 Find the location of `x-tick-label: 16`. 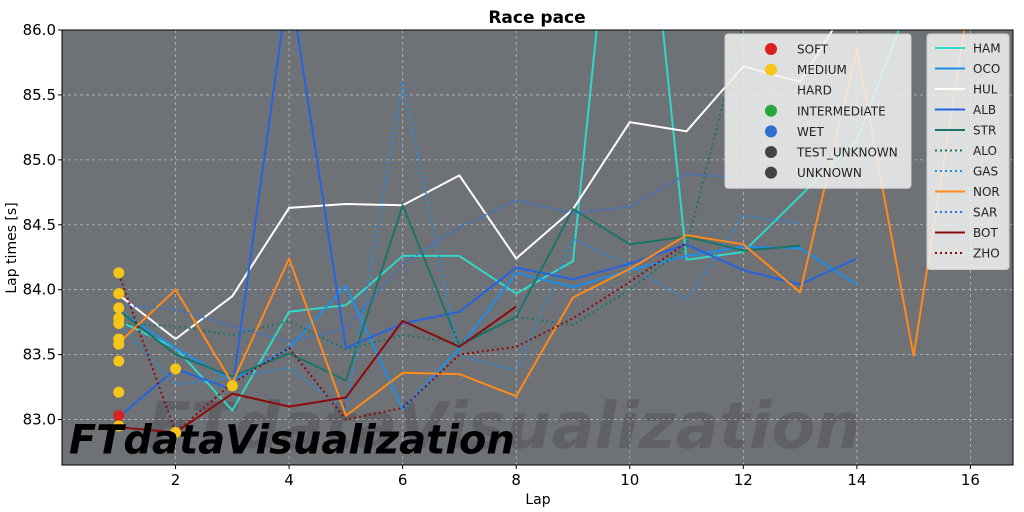

x-tick-label: 16 is located at coordinates (970, 480).